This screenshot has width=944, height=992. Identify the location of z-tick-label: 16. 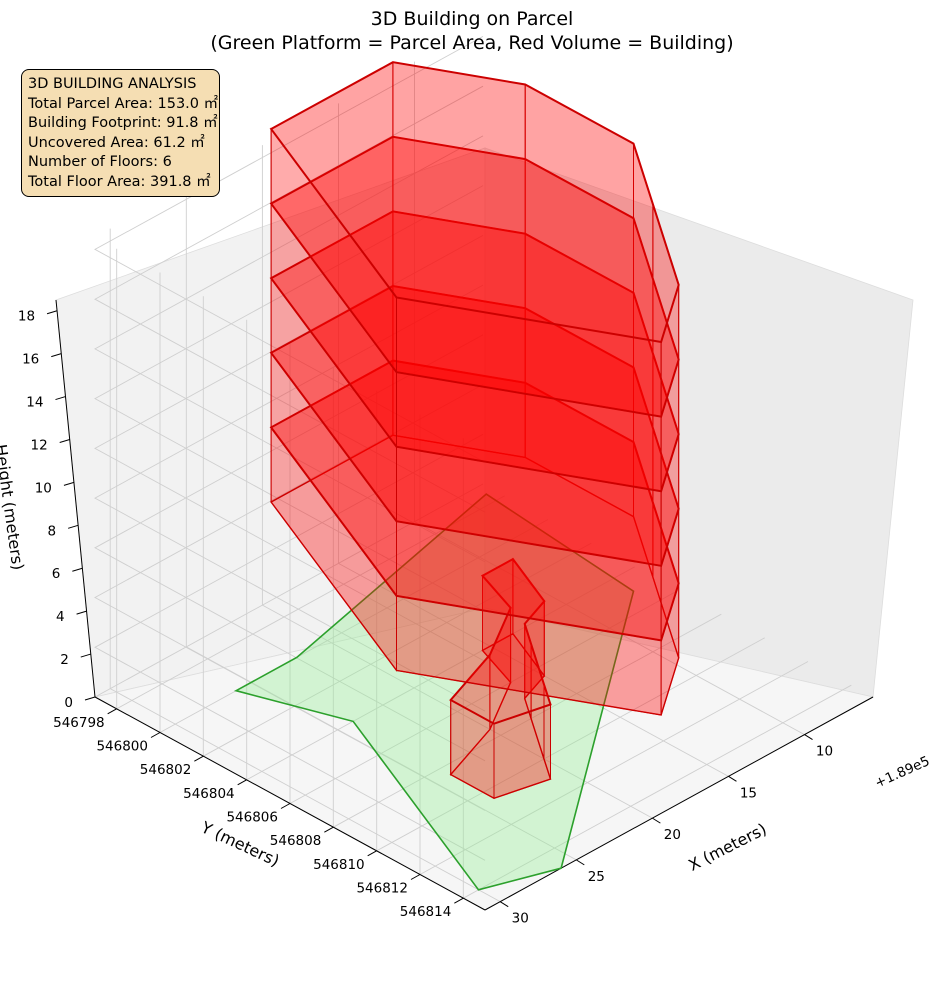
(30, 360).